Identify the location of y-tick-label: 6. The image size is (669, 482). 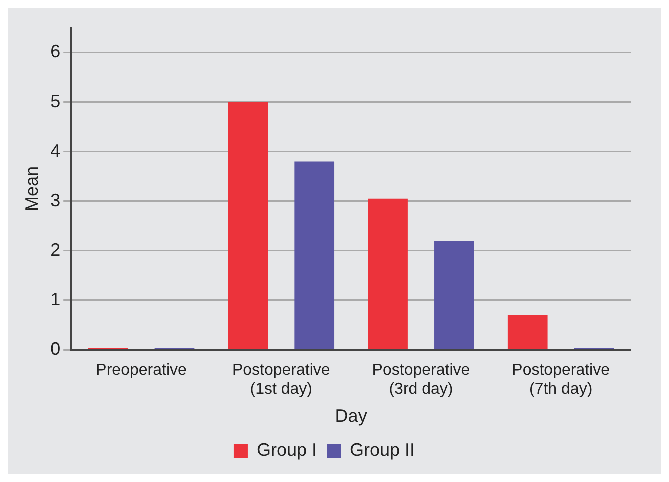
(55, 52).